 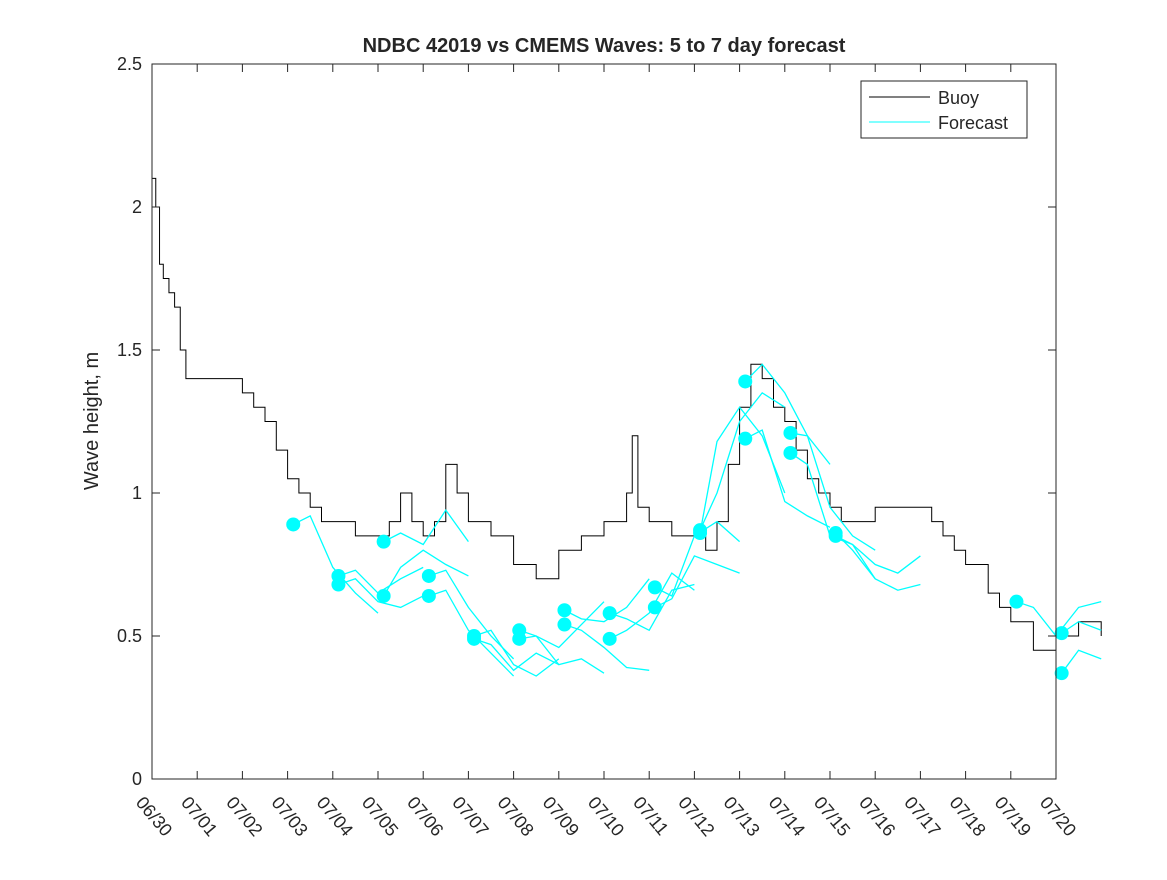 I want to click on legend: Buoy Forecast, so click(x=944, y=109).